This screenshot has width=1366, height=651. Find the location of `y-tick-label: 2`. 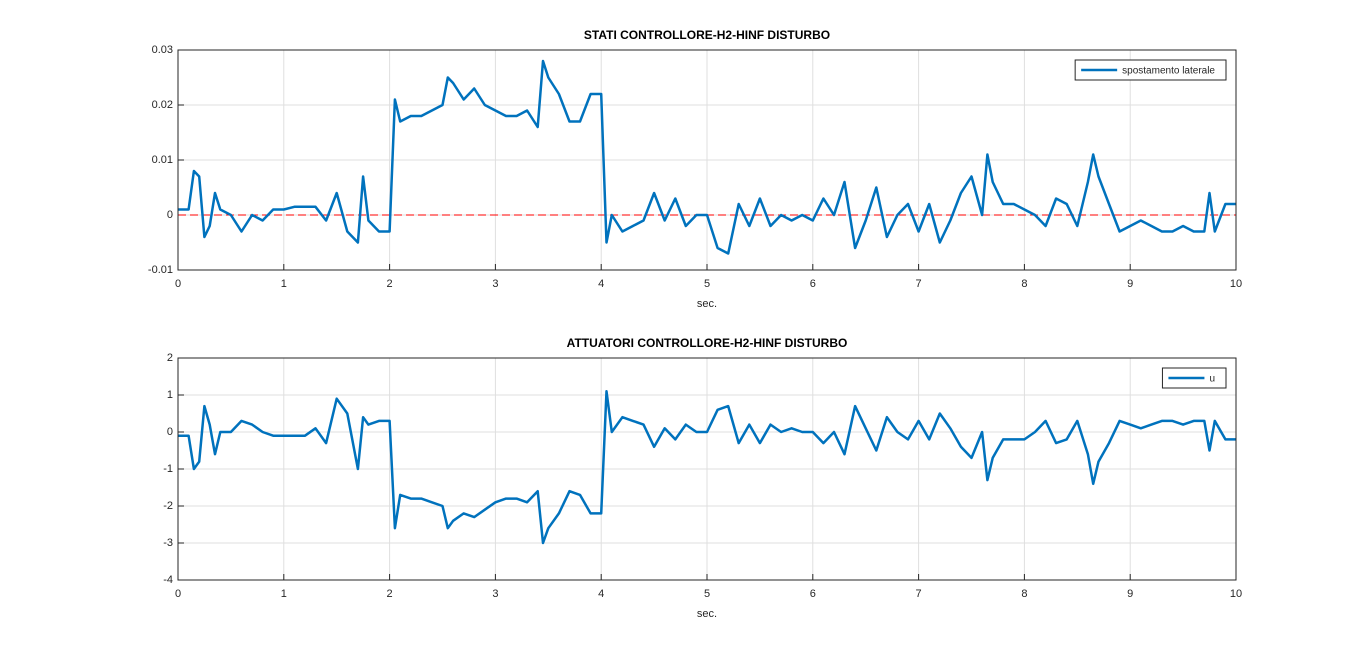

y-tick-label: 2 is located at coordinates (170, 358).